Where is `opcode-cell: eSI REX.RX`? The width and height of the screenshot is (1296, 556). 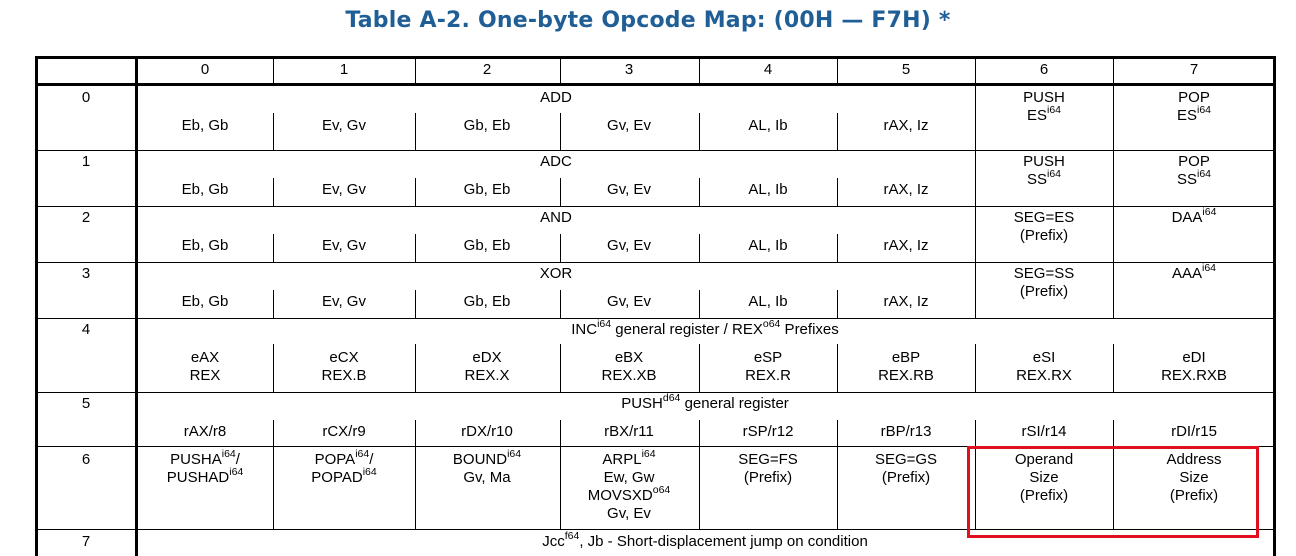
opcode-cell: eSI REX.RX is located at coordinates (1044, 366).